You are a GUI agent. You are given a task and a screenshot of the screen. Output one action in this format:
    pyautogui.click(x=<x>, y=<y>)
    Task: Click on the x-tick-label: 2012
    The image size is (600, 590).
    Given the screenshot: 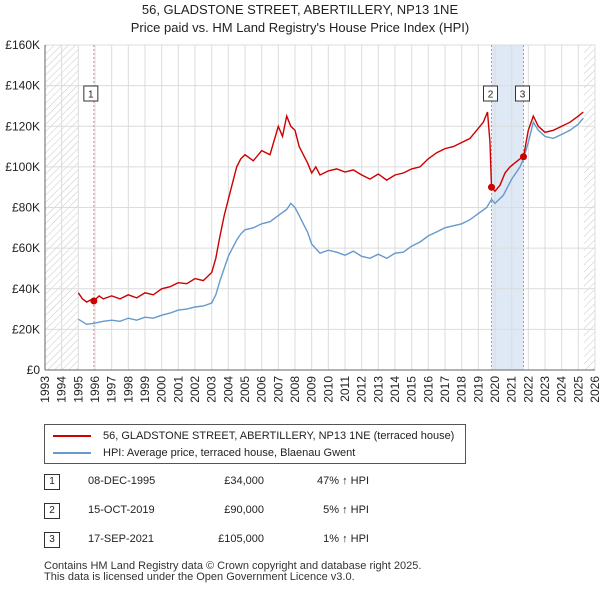 What is the action you would take?
    pyautogui.click(x=362, y=389)
    